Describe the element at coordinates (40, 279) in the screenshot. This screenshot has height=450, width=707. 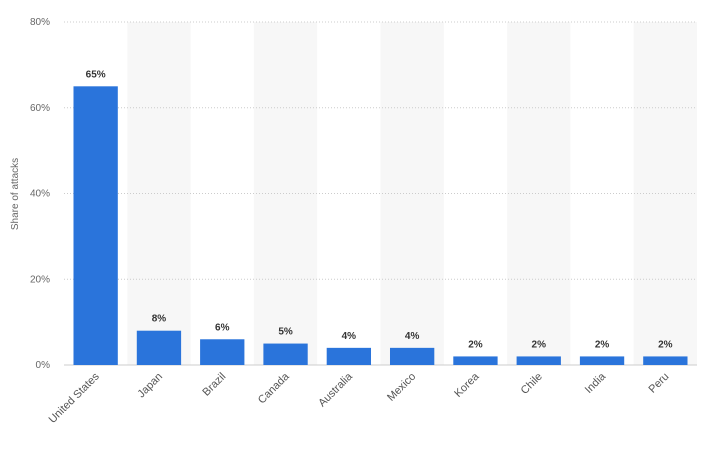
I see `y-tick-label: 20%` at that location.